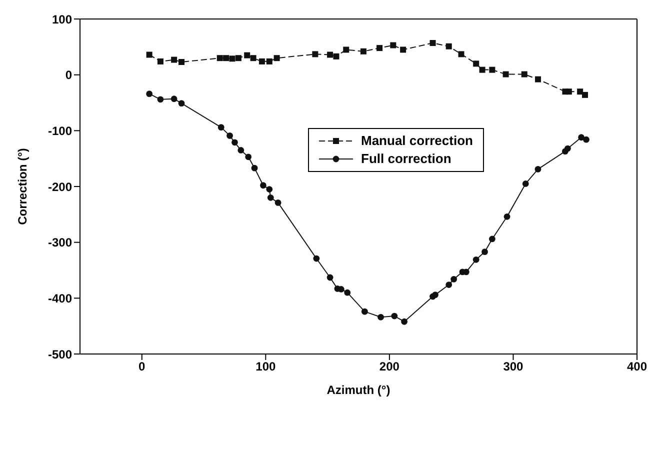  What do you see at coordinates (142, 367) in the screenshot?
I see `x-tick-label: 0` at bounding box center [142, 367].